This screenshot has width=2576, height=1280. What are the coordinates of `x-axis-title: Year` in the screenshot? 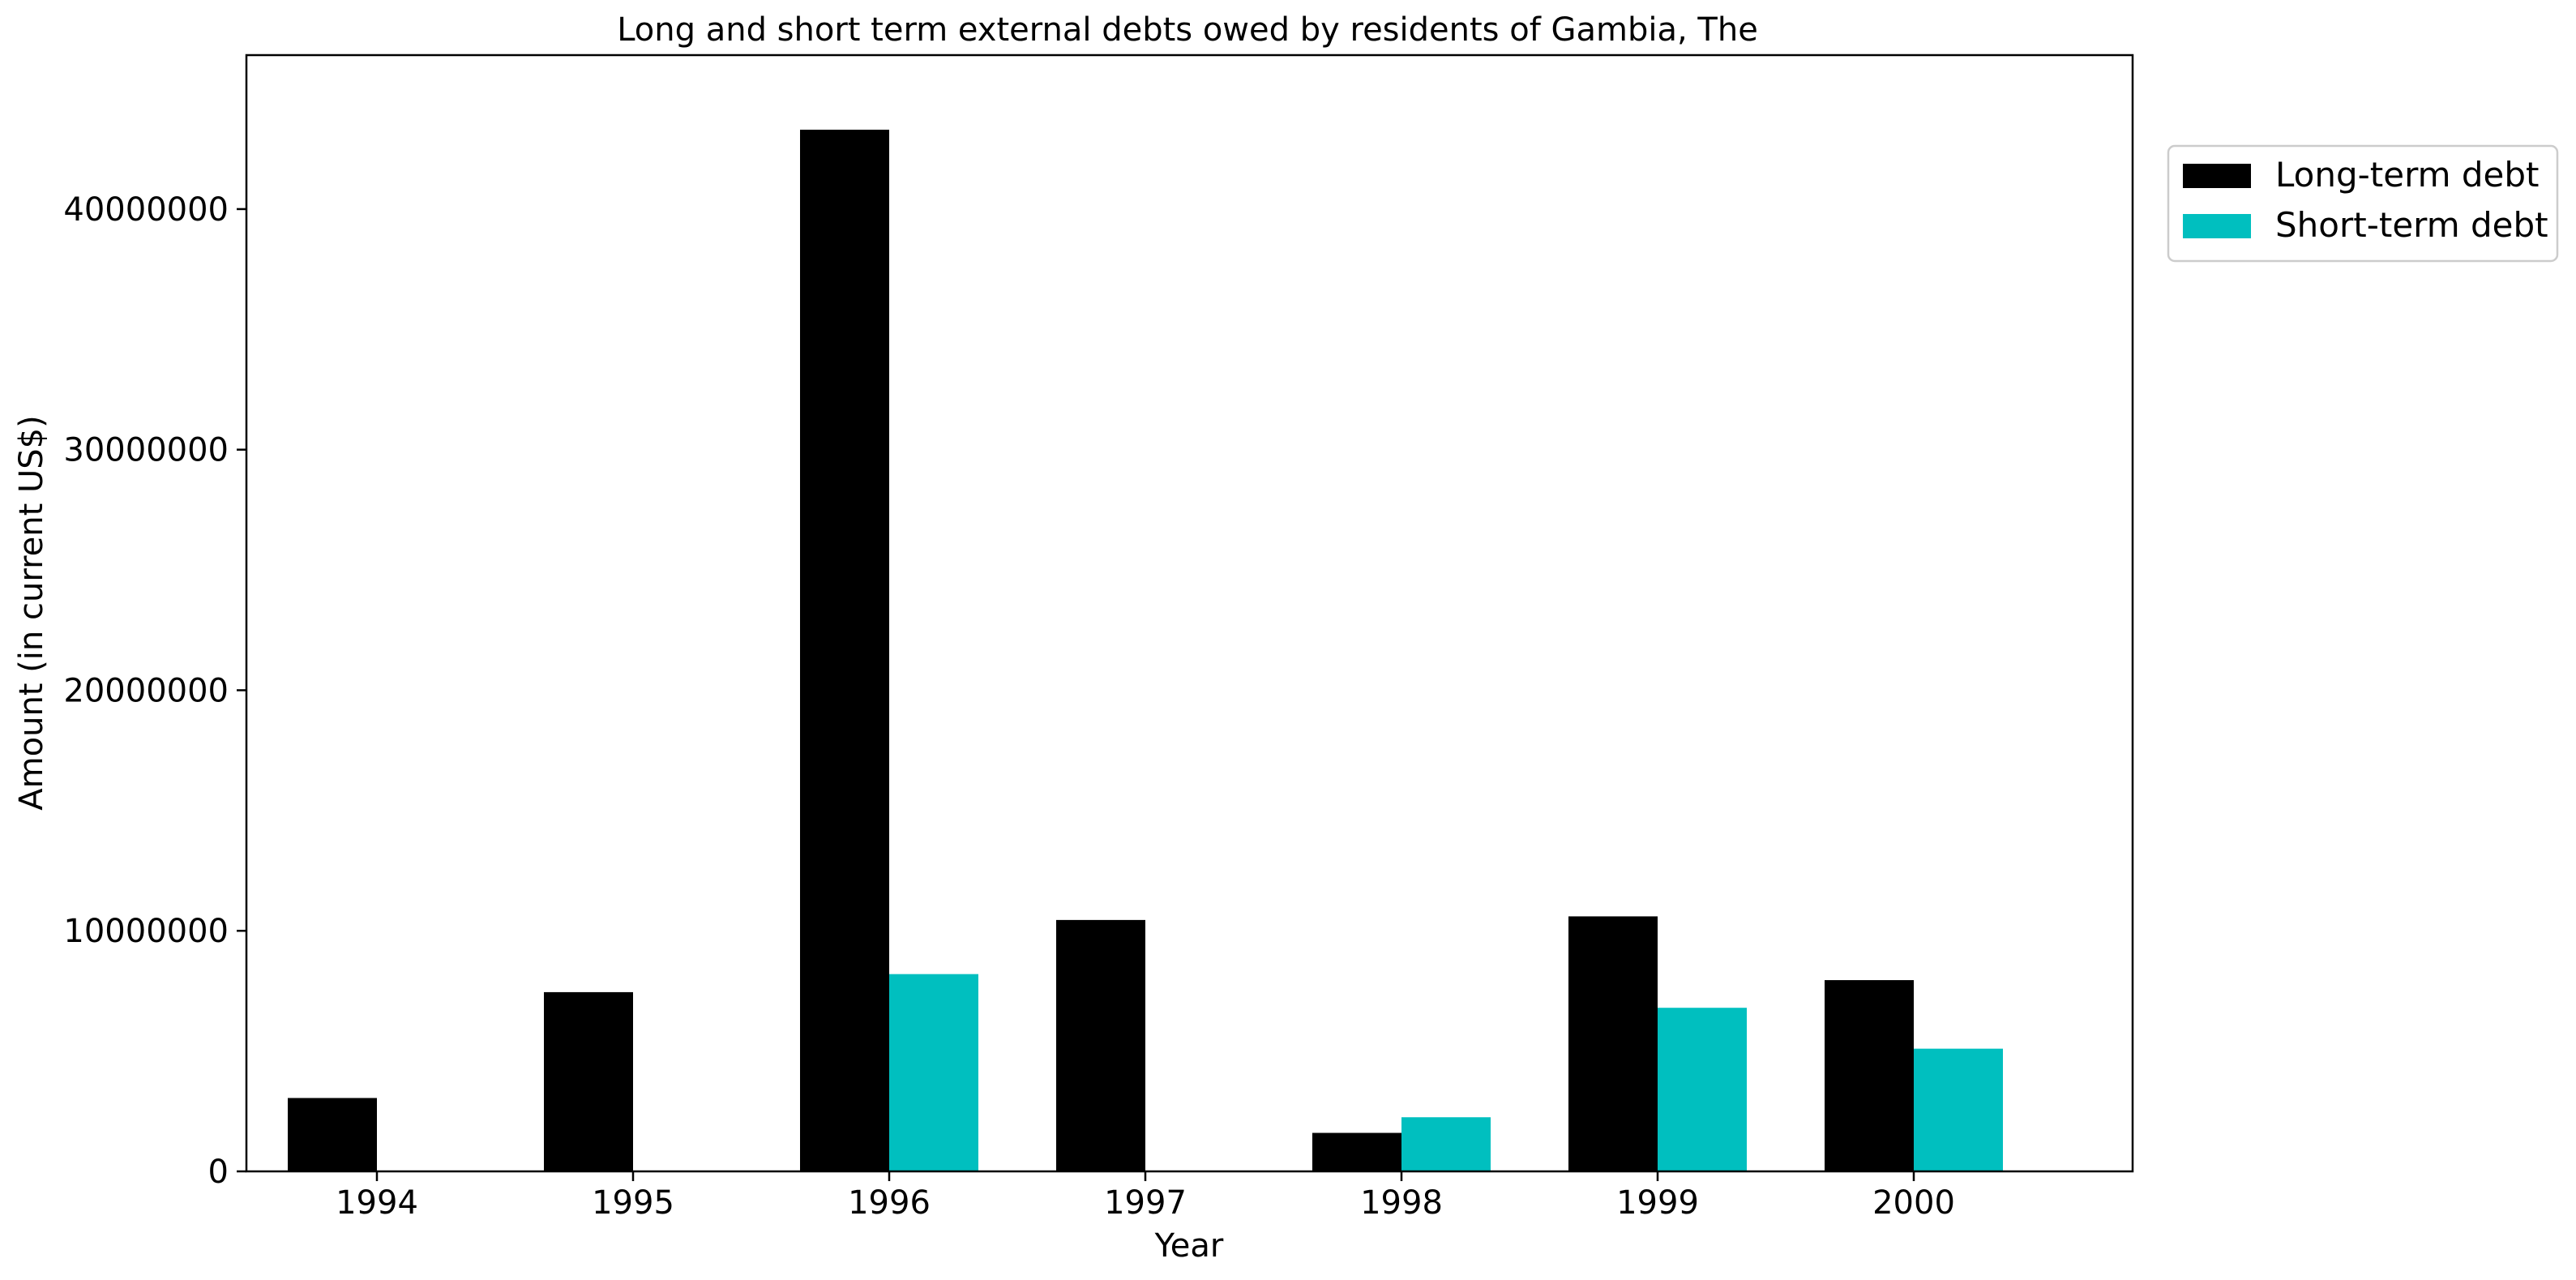 It's located at (1189, 1246).